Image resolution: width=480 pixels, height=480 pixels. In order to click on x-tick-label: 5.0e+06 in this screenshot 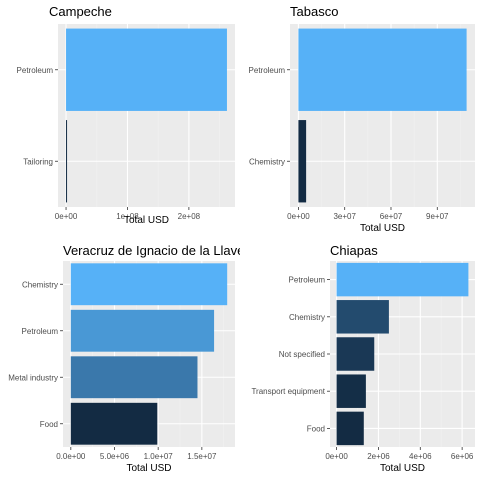, I will do `click(115, 456)`.